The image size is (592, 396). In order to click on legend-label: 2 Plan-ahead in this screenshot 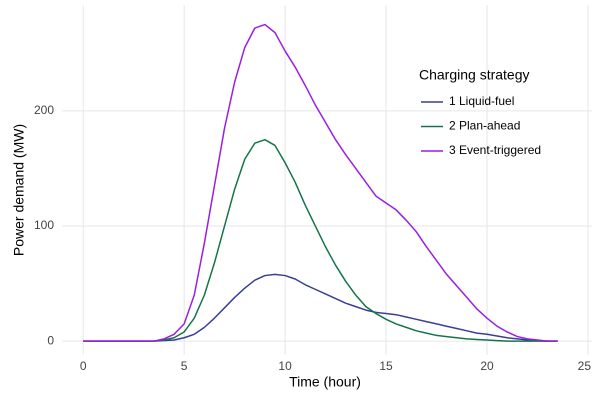, I will do `click(484, 126)`.